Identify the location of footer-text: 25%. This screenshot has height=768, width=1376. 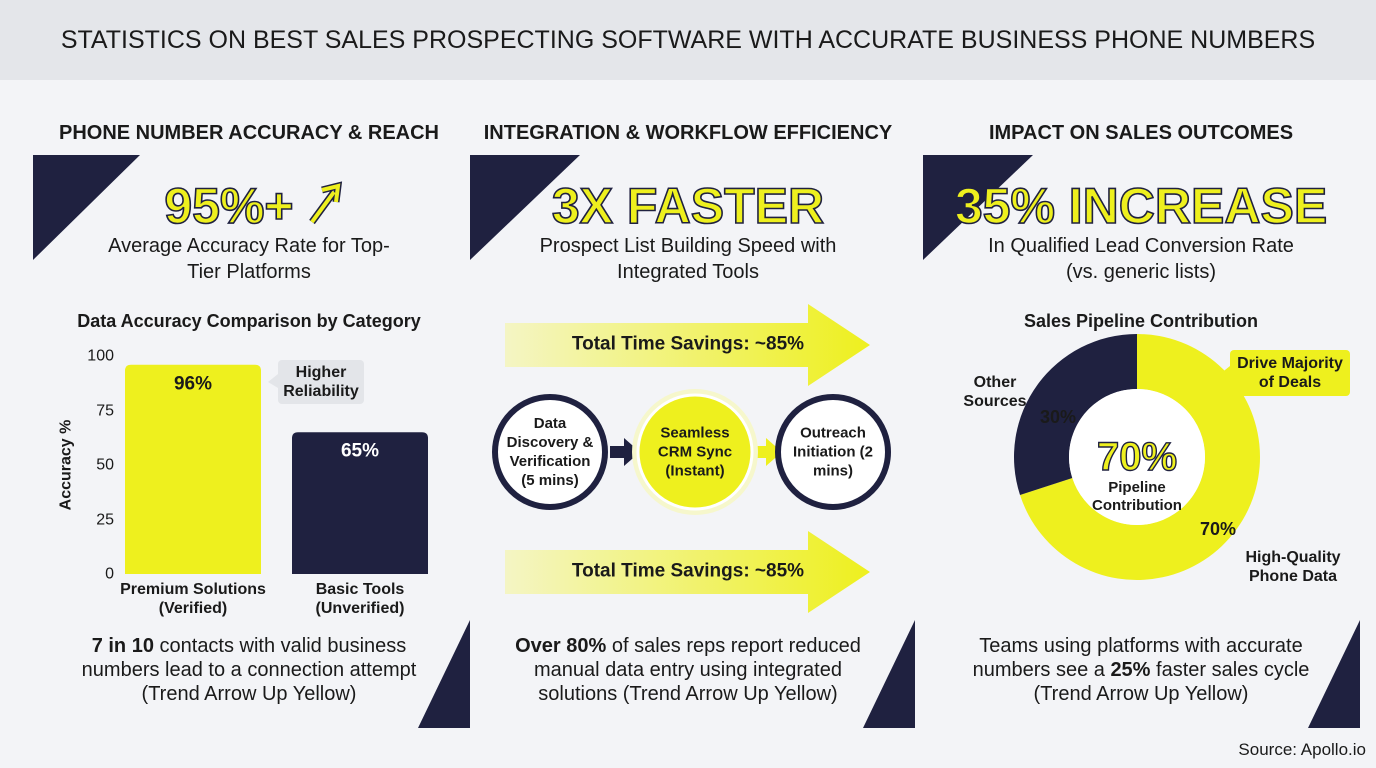
(1130, 670).